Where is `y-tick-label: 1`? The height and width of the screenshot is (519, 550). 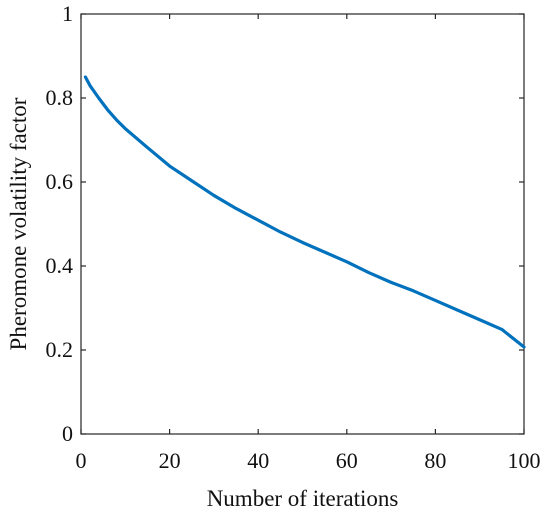
y-tick-label: 1 is located at coordinates (67, 13).